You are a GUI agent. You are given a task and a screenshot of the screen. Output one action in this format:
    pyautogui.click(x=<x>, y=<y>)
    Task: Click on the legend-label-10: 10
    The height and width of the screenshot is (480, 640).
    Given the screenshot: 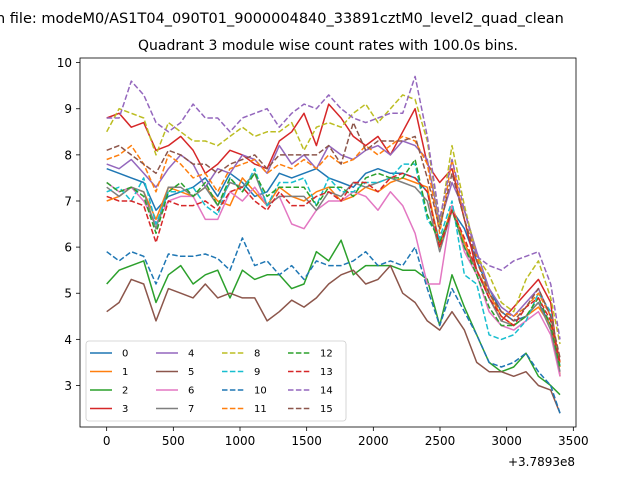 What is the action you would take?
    pyautogui.click(x=260, y=391)
    